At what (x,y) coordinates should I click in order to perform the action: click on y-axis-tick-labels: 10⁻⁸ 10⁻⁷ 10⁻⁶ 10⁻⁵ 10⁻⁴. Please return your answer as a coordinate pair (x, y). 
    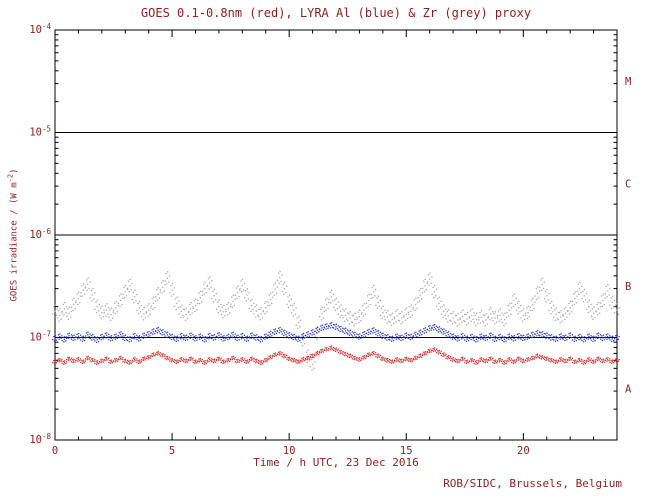
    Looking at the image, I should click on (40, 234).